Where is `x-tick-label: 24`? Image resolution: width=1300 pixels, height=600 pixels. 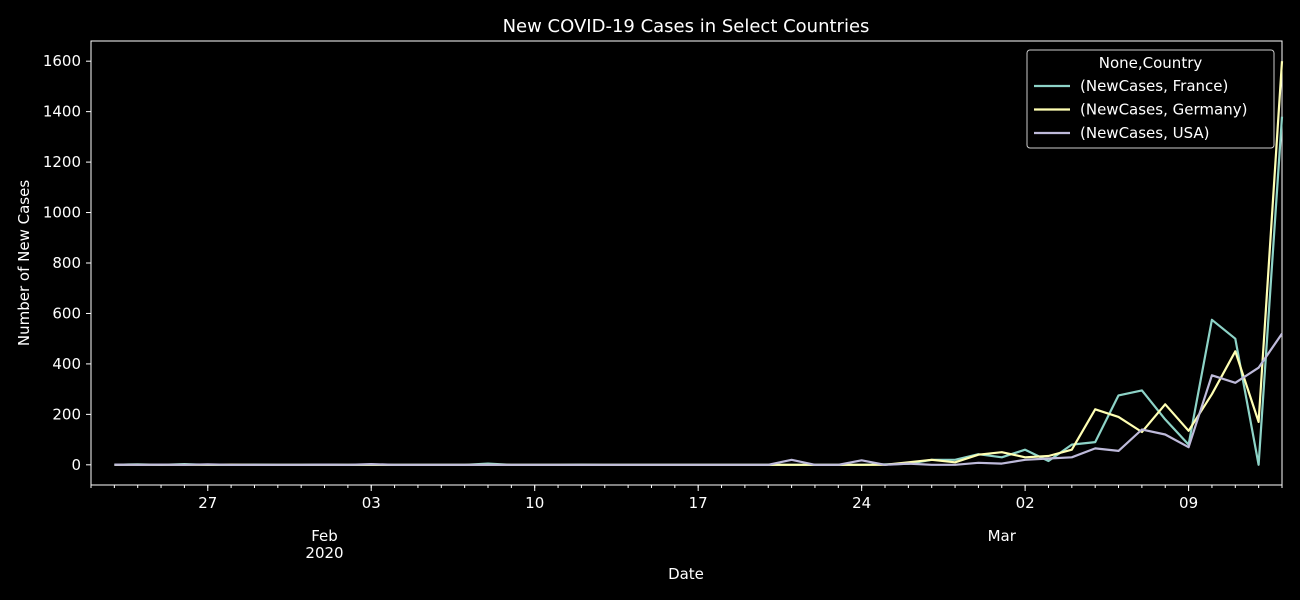 x-tick-label: 24 is located at coordinates (861, 503).